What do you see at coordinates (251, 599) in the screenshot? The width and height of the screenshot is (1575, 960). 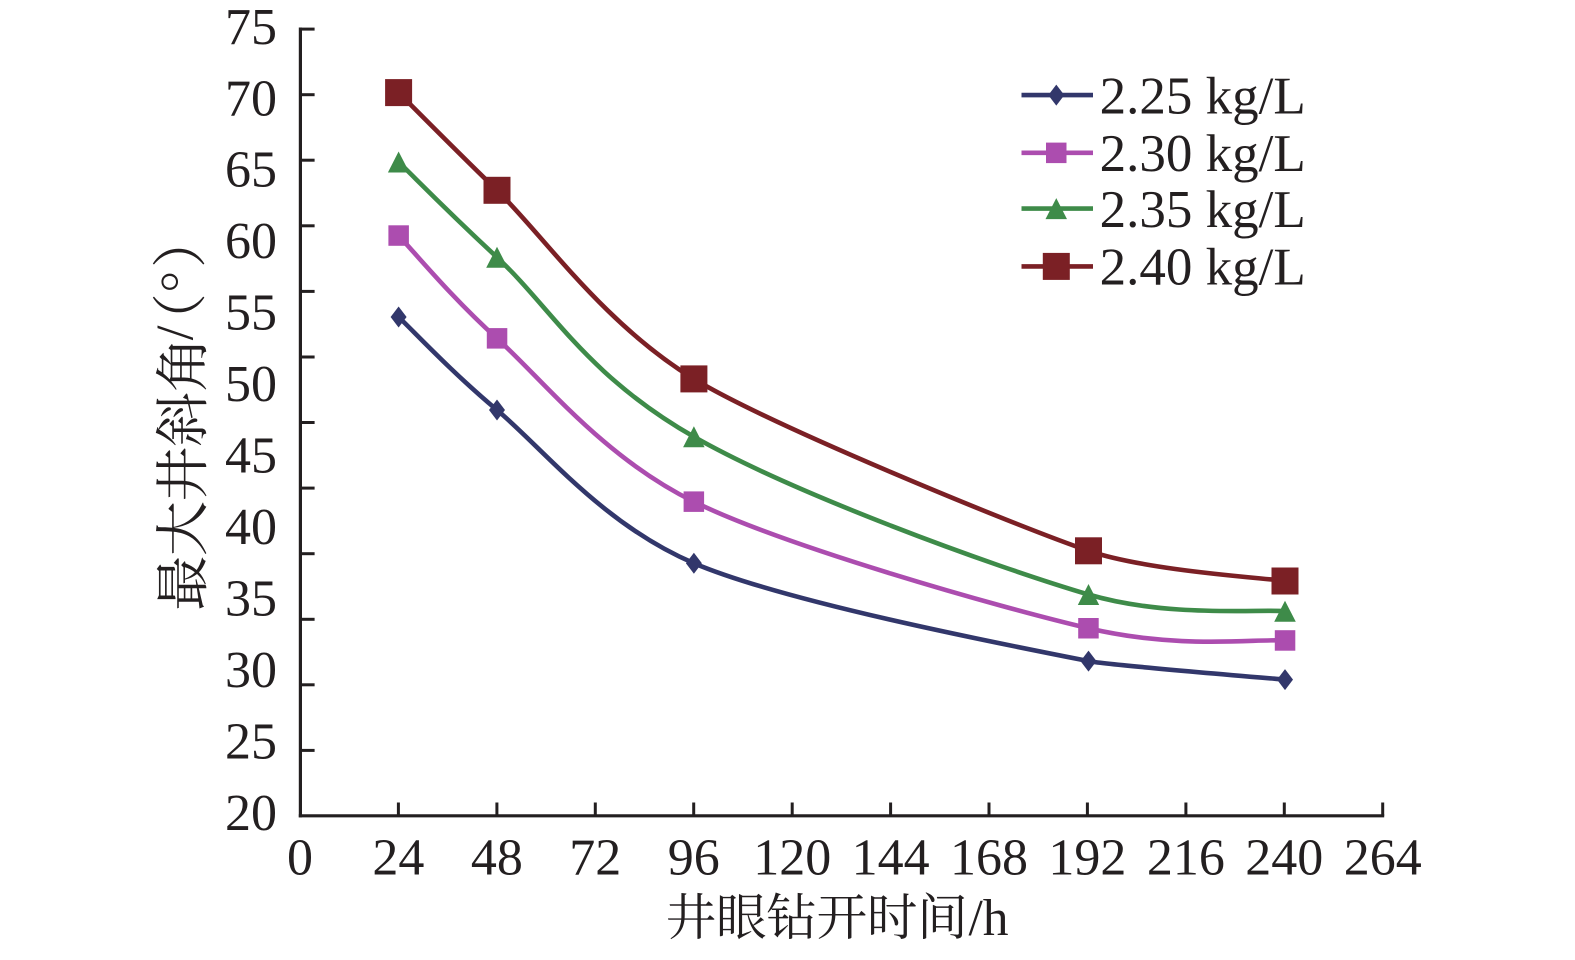 I see `svg-text: 35` at bounding box center [251, 599].